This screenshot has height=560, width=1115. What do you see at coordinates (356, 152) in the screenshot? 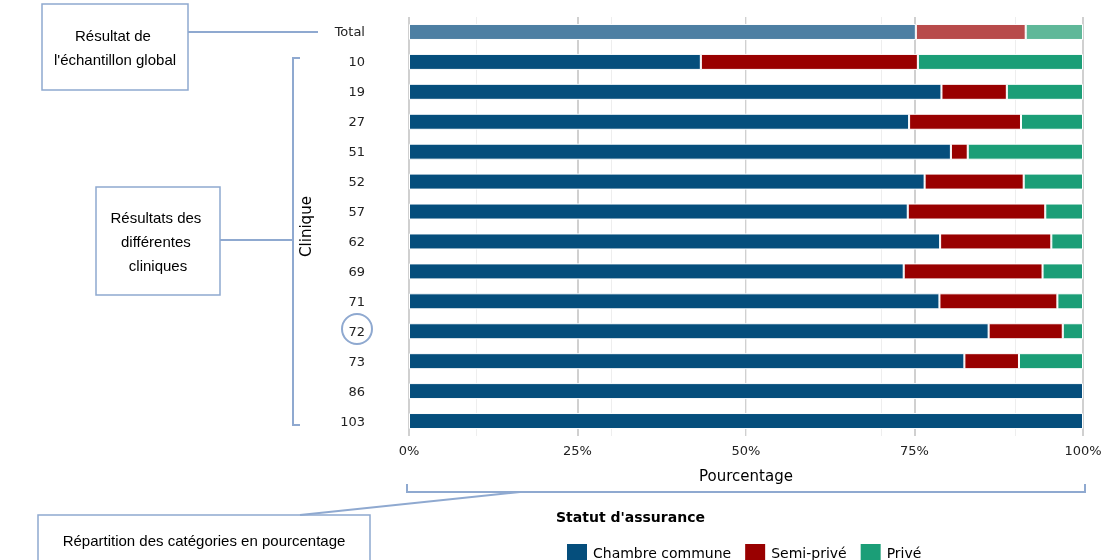
I see `y-tick-label: 51` at bounding box center [356, 152].